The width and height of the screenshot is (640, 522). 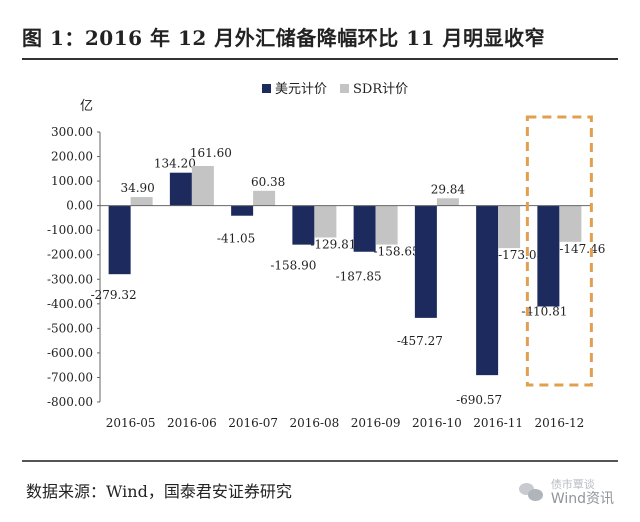 I want to click on x-tick-label: 2016-10, so click(x=437, y=423).